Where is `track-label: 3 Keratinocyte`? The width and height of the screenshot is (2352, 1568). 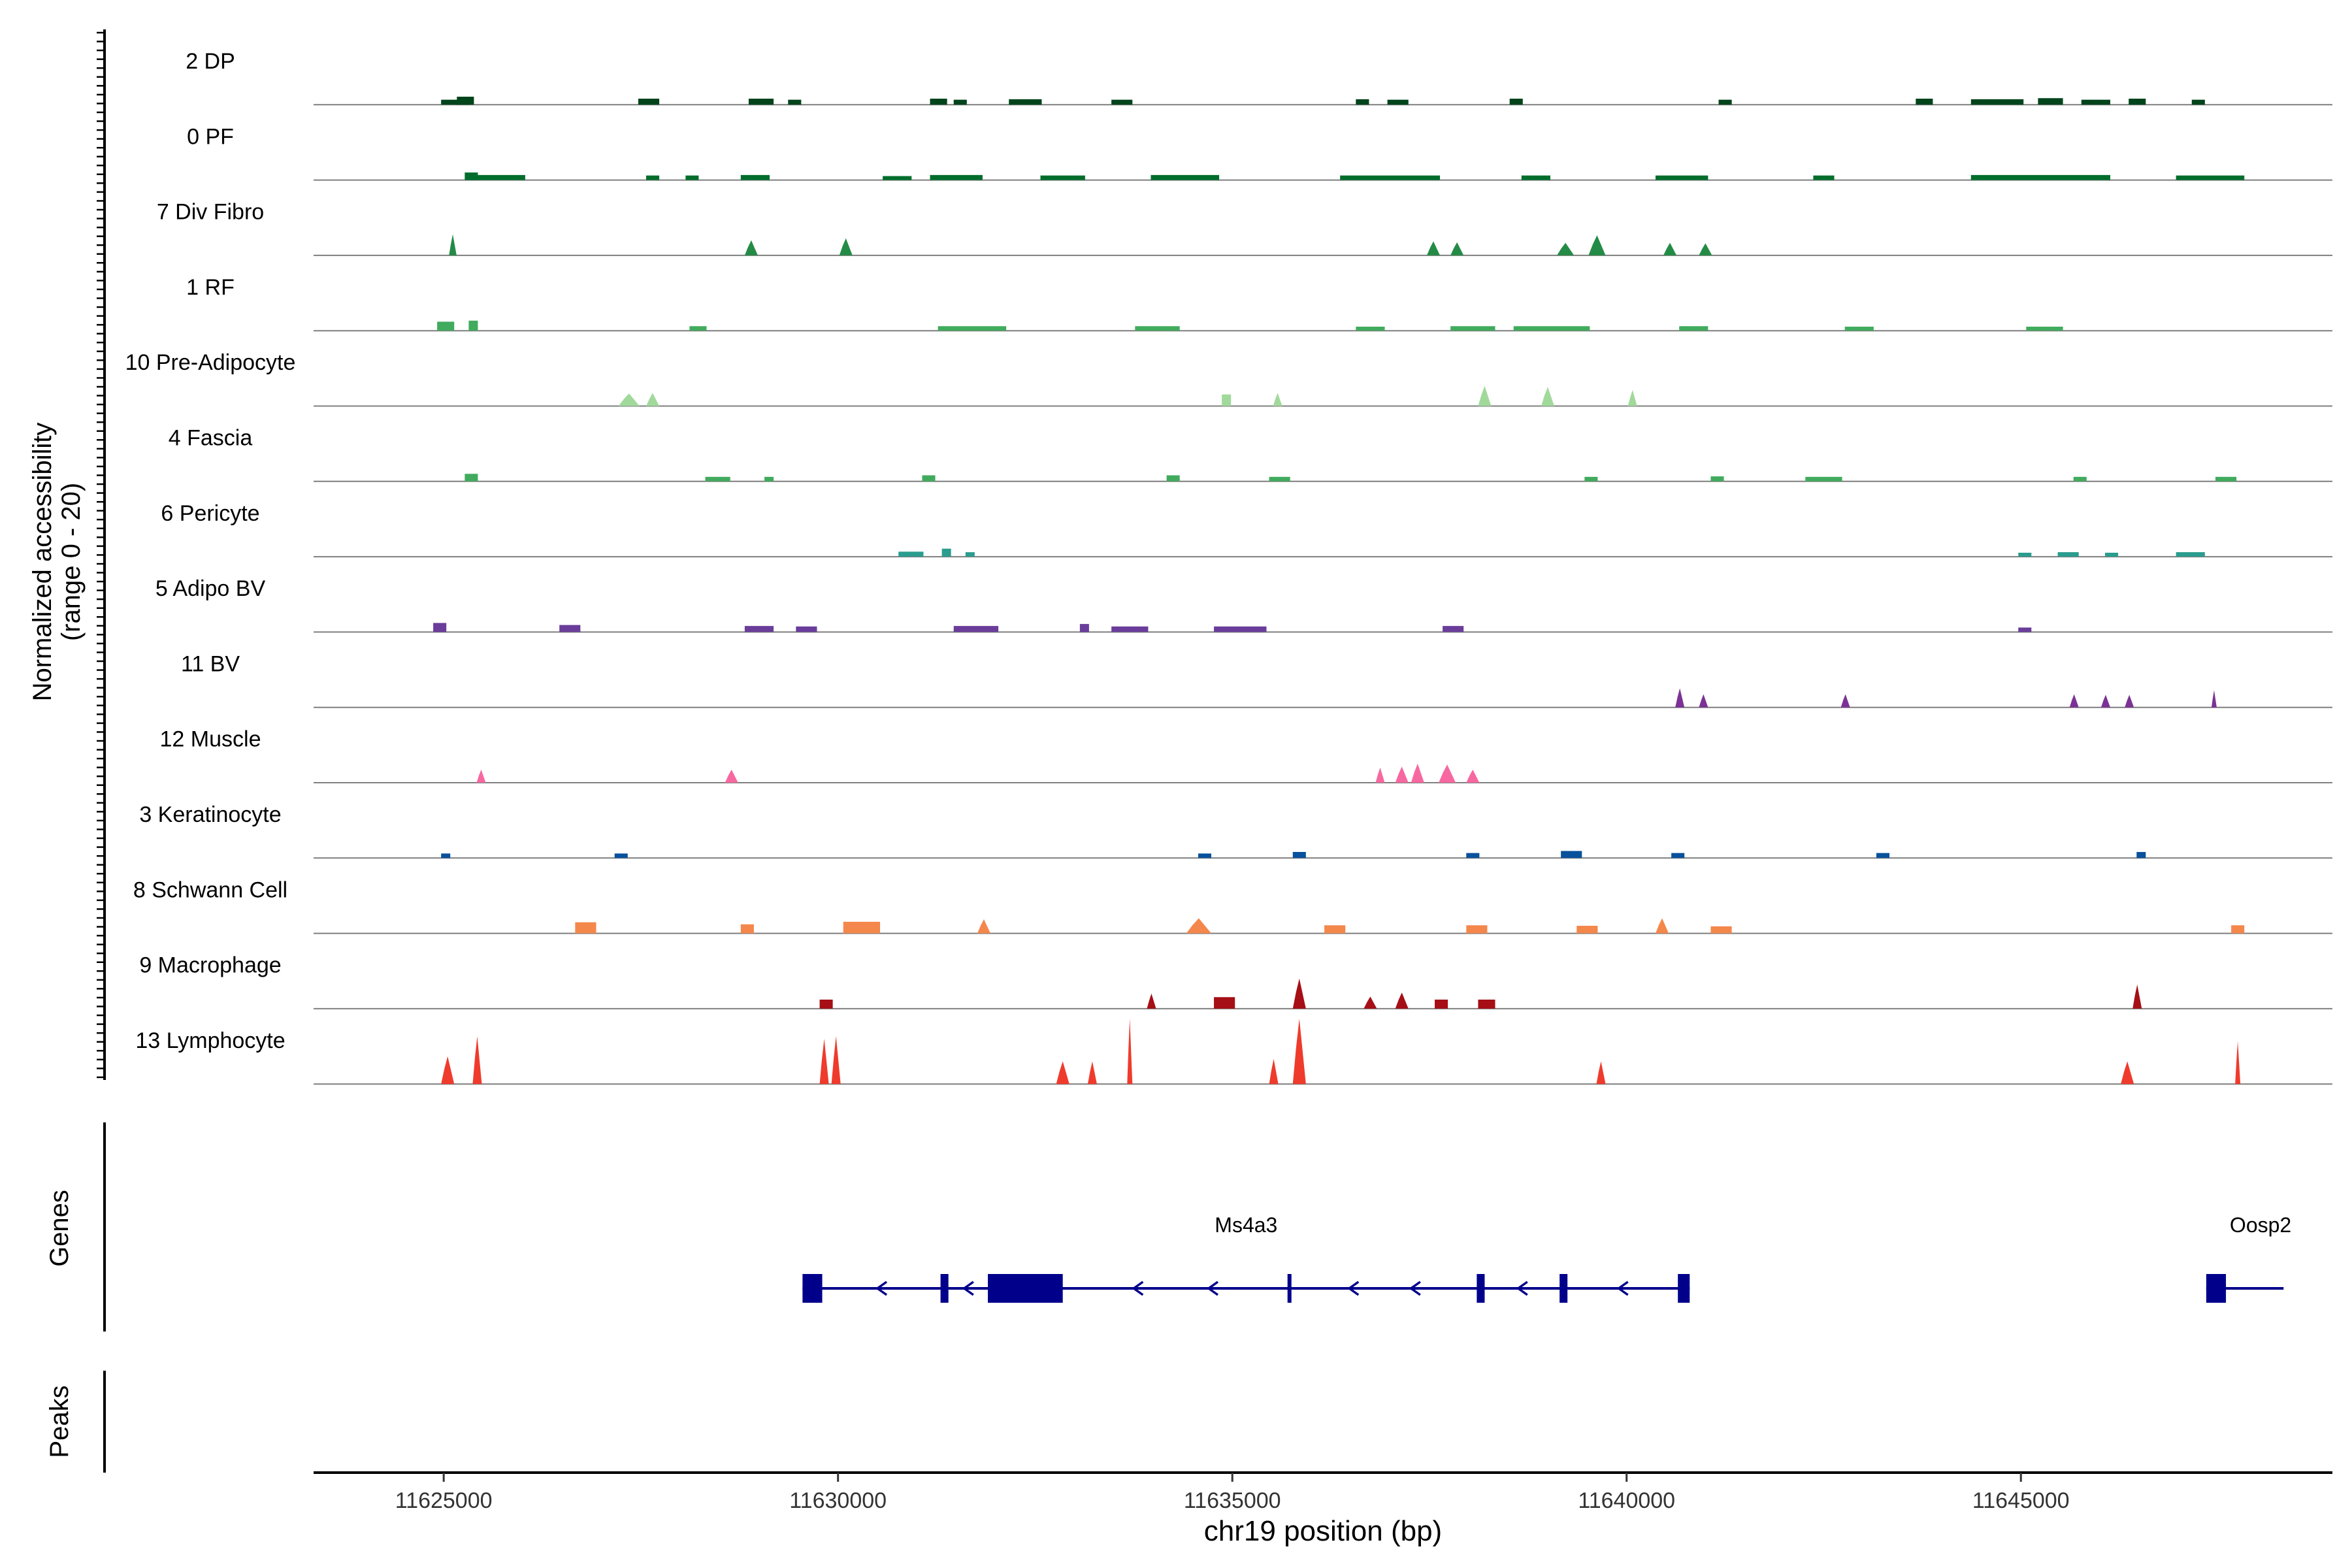
track-label: 3 Keratinocyte is located at coordinates (210, 814).